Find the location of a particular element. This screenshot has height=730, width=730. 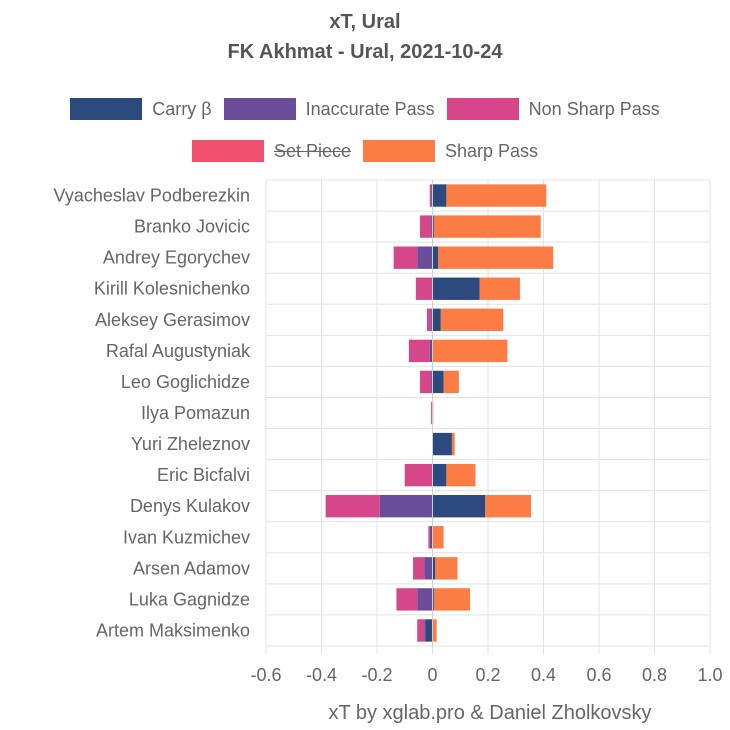

legend-item: Set Piece is located at coordinates (271, 151).